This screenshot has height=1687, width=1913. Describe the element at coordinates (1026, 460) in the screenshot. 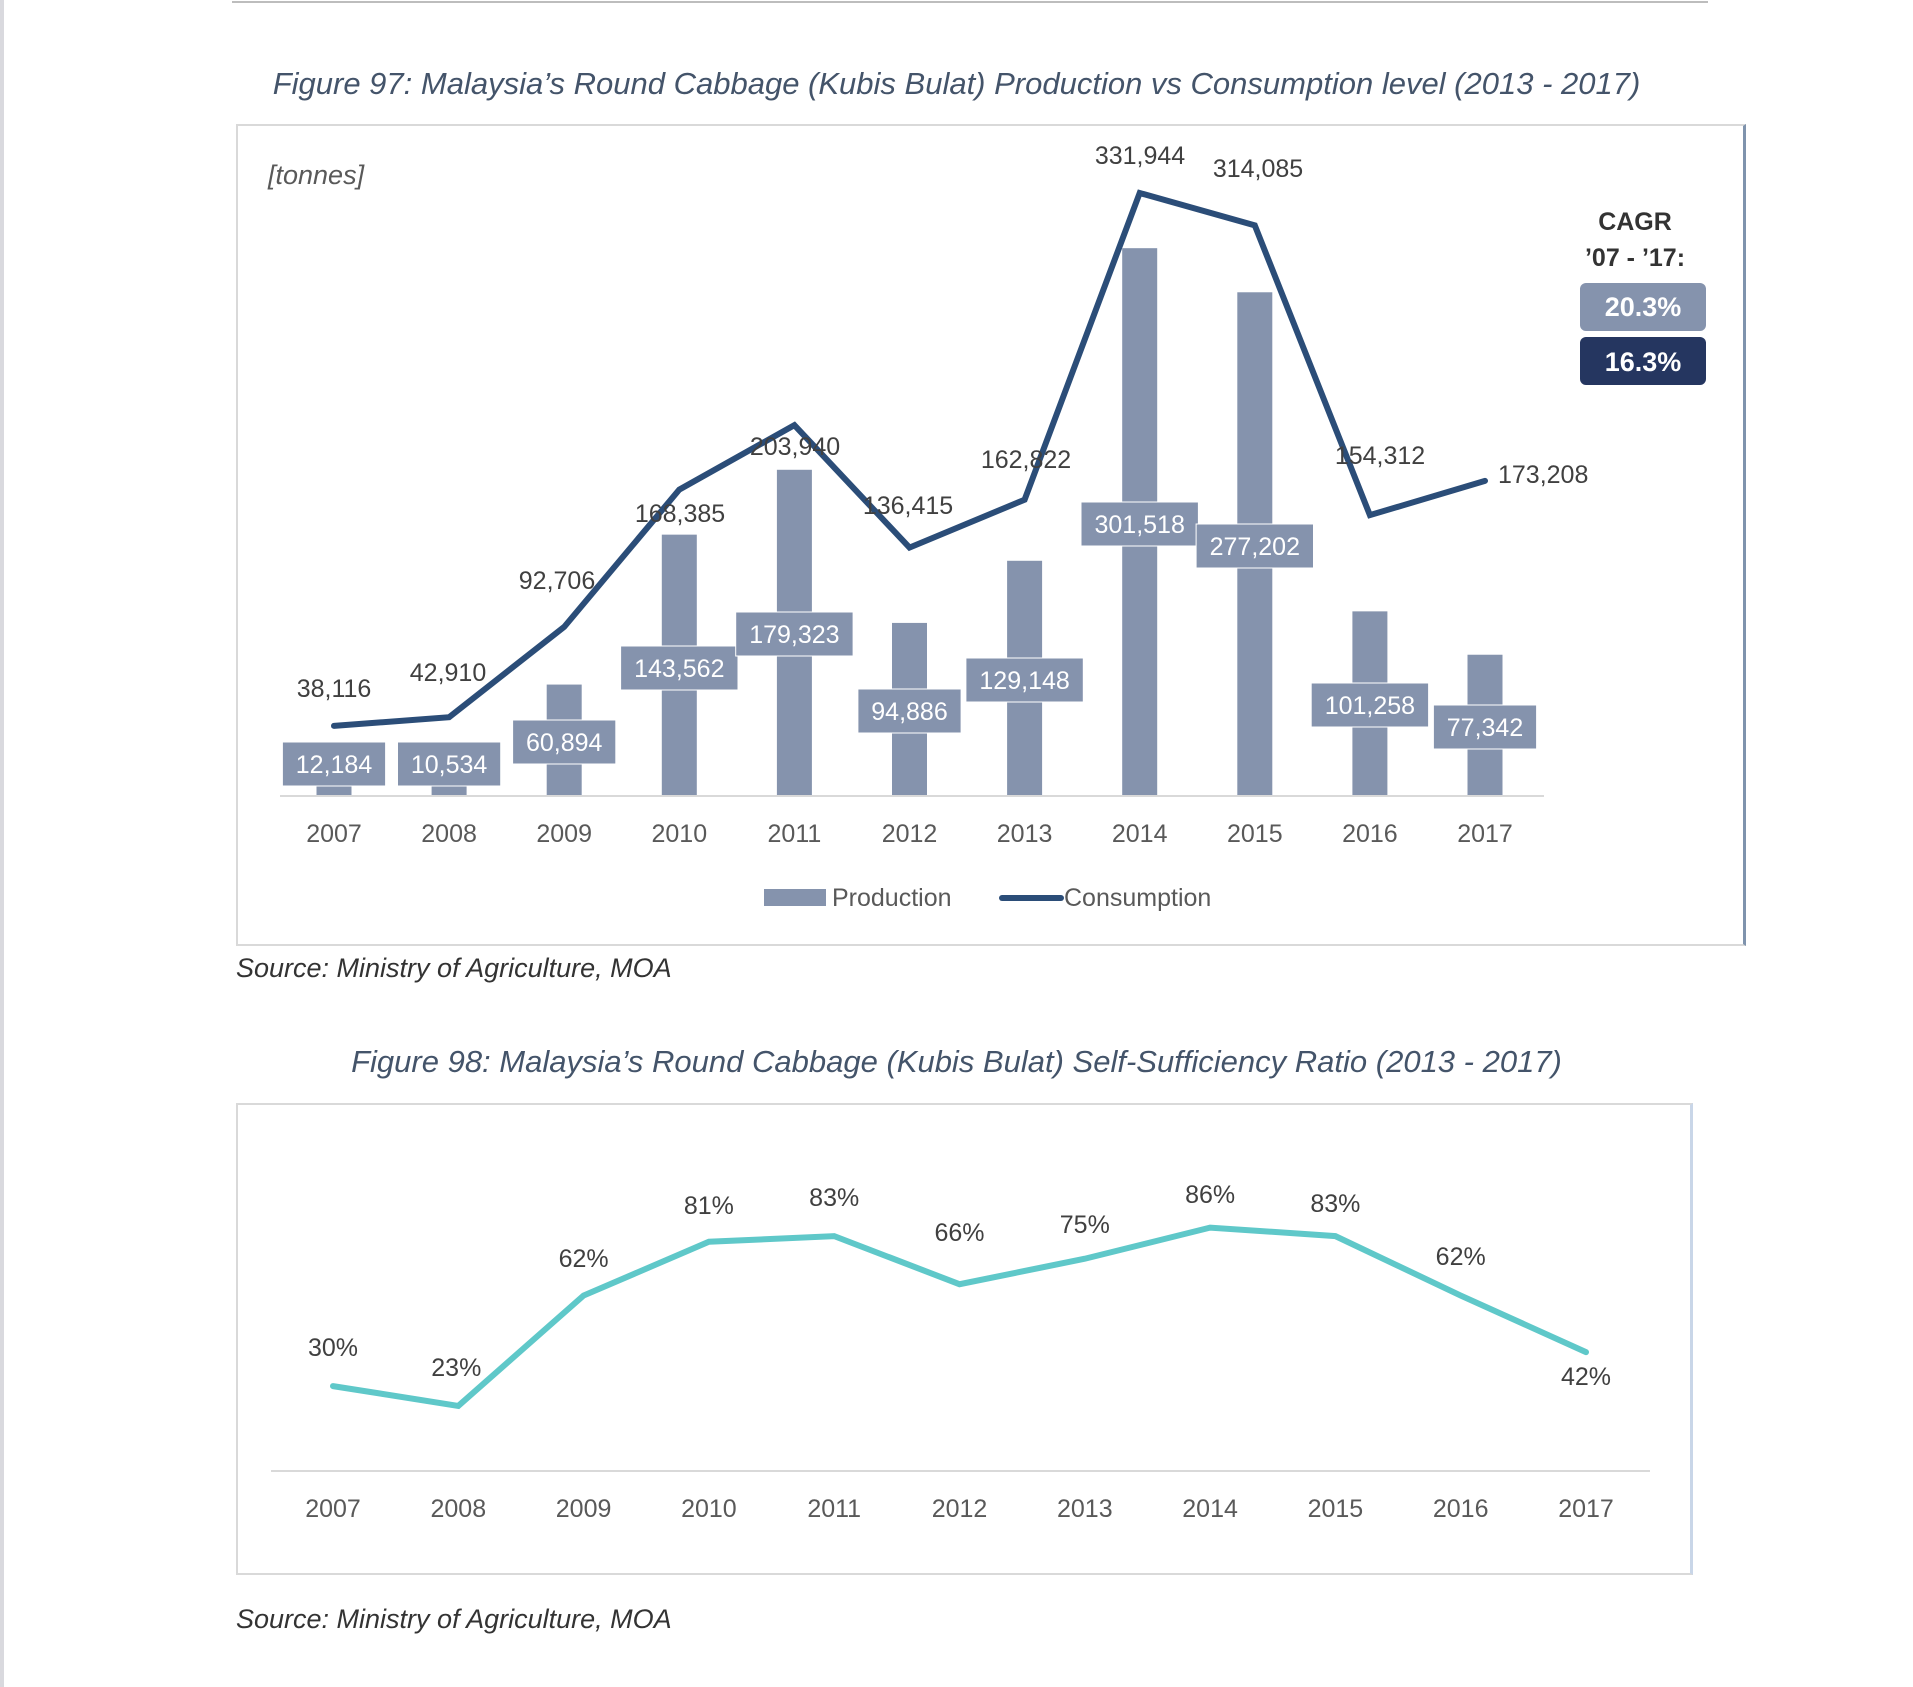

I see `consumption-data-label: 162,822` at that location.